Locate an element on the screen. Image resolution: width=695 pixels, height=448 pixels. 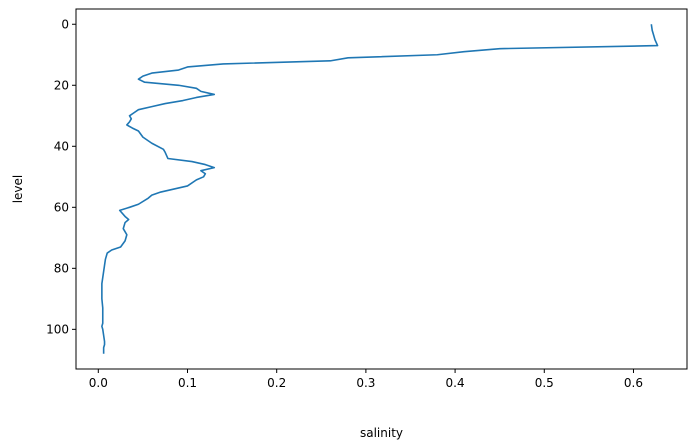
x-tick-label: 0.0 is located at coordinates (98, 383).